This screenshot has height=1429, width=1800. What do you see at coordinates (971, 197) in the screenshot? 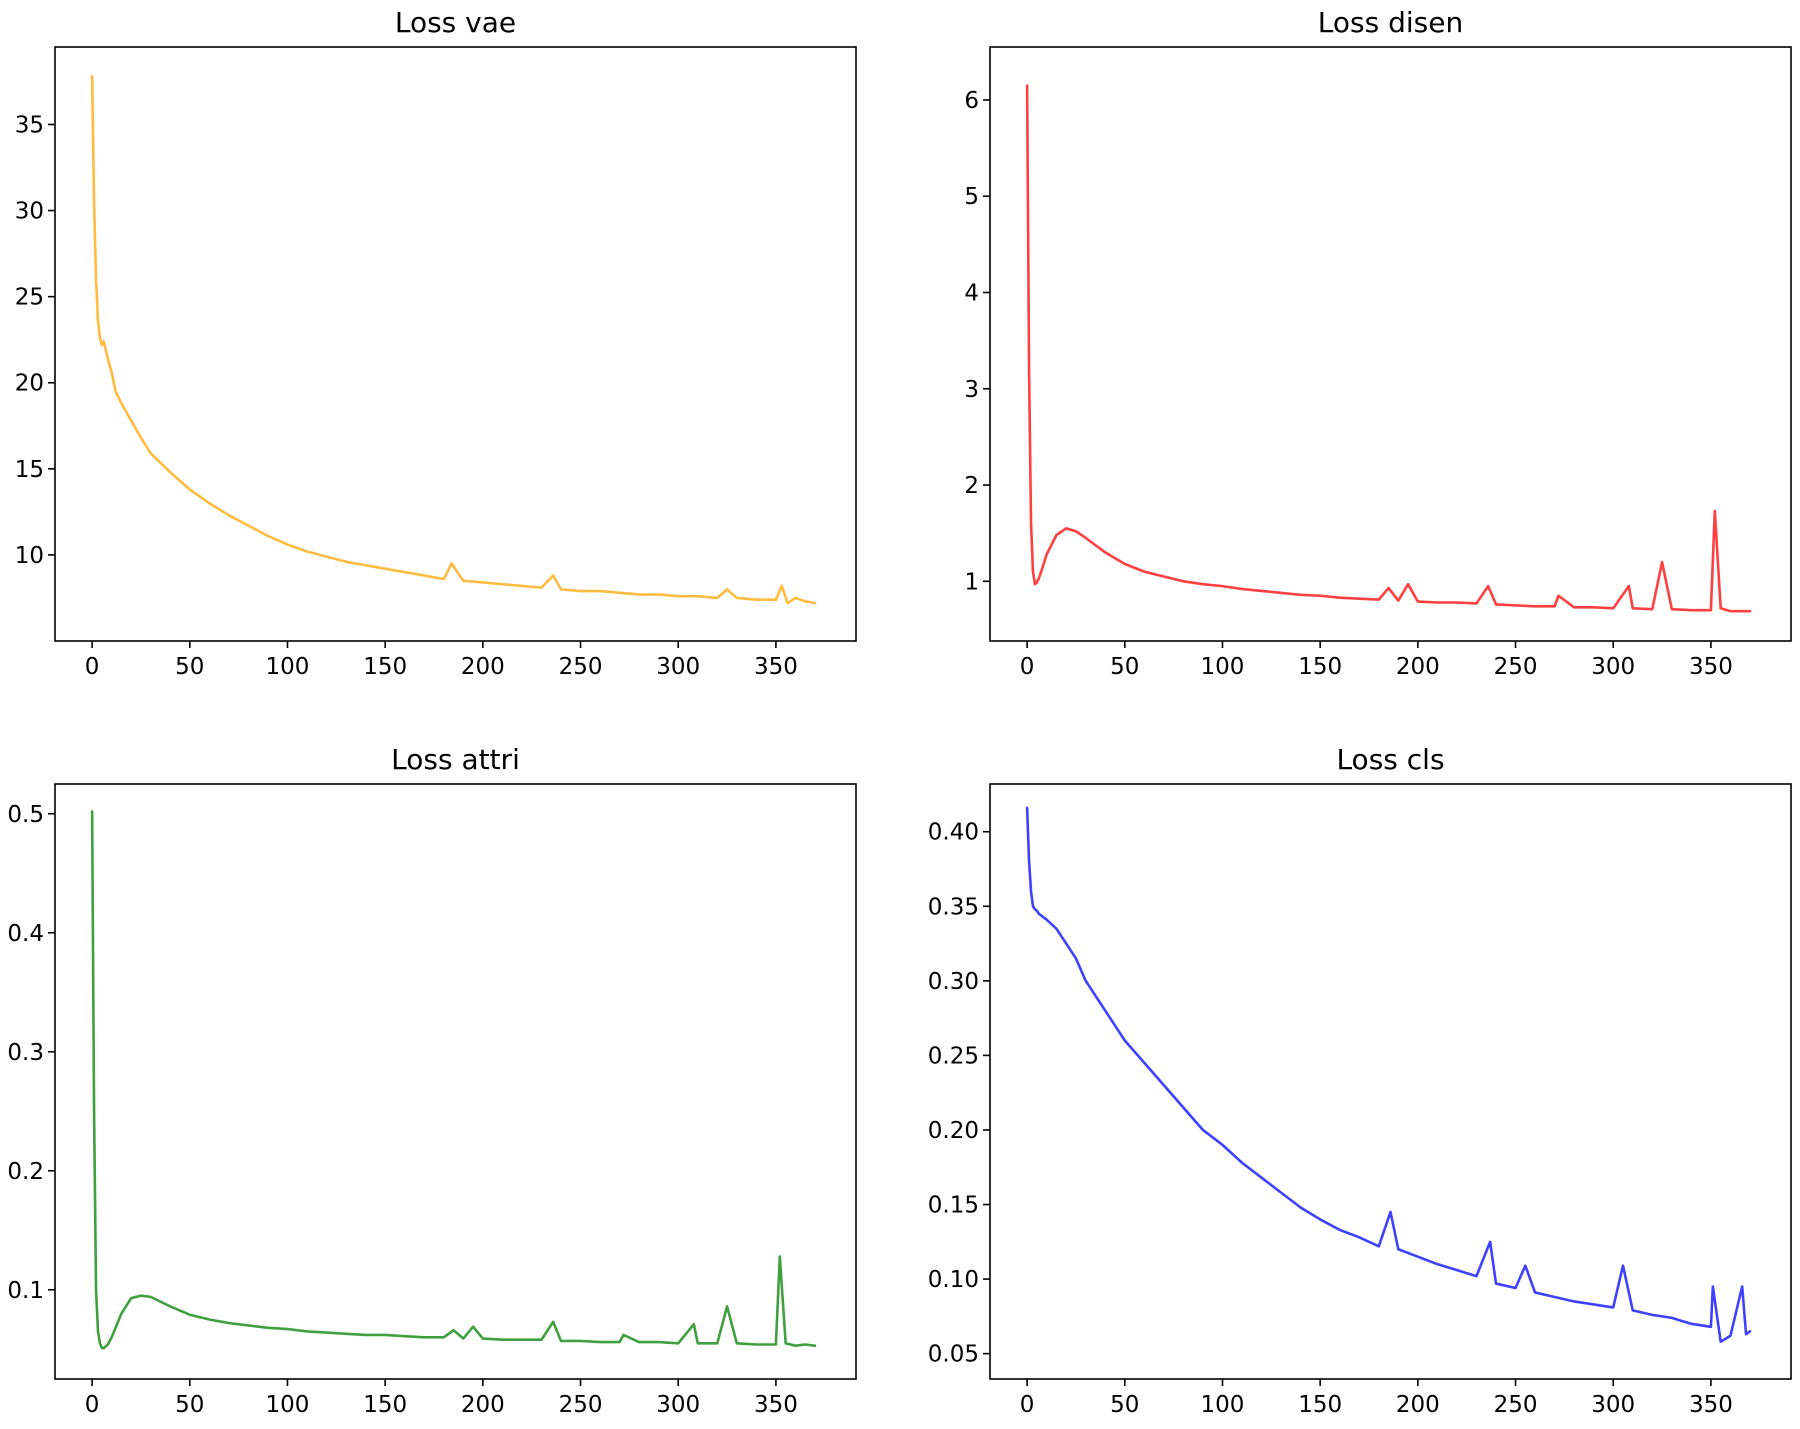
I see `y-tick-label: 5` at bounding box center [971, 197].